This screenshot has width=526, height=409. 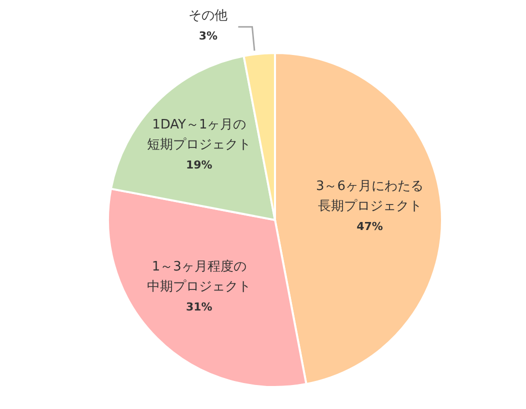 I want to click on slice-label: 1DAY～1ヶ月の短期プロジェクト, so click(x=199, y=135).